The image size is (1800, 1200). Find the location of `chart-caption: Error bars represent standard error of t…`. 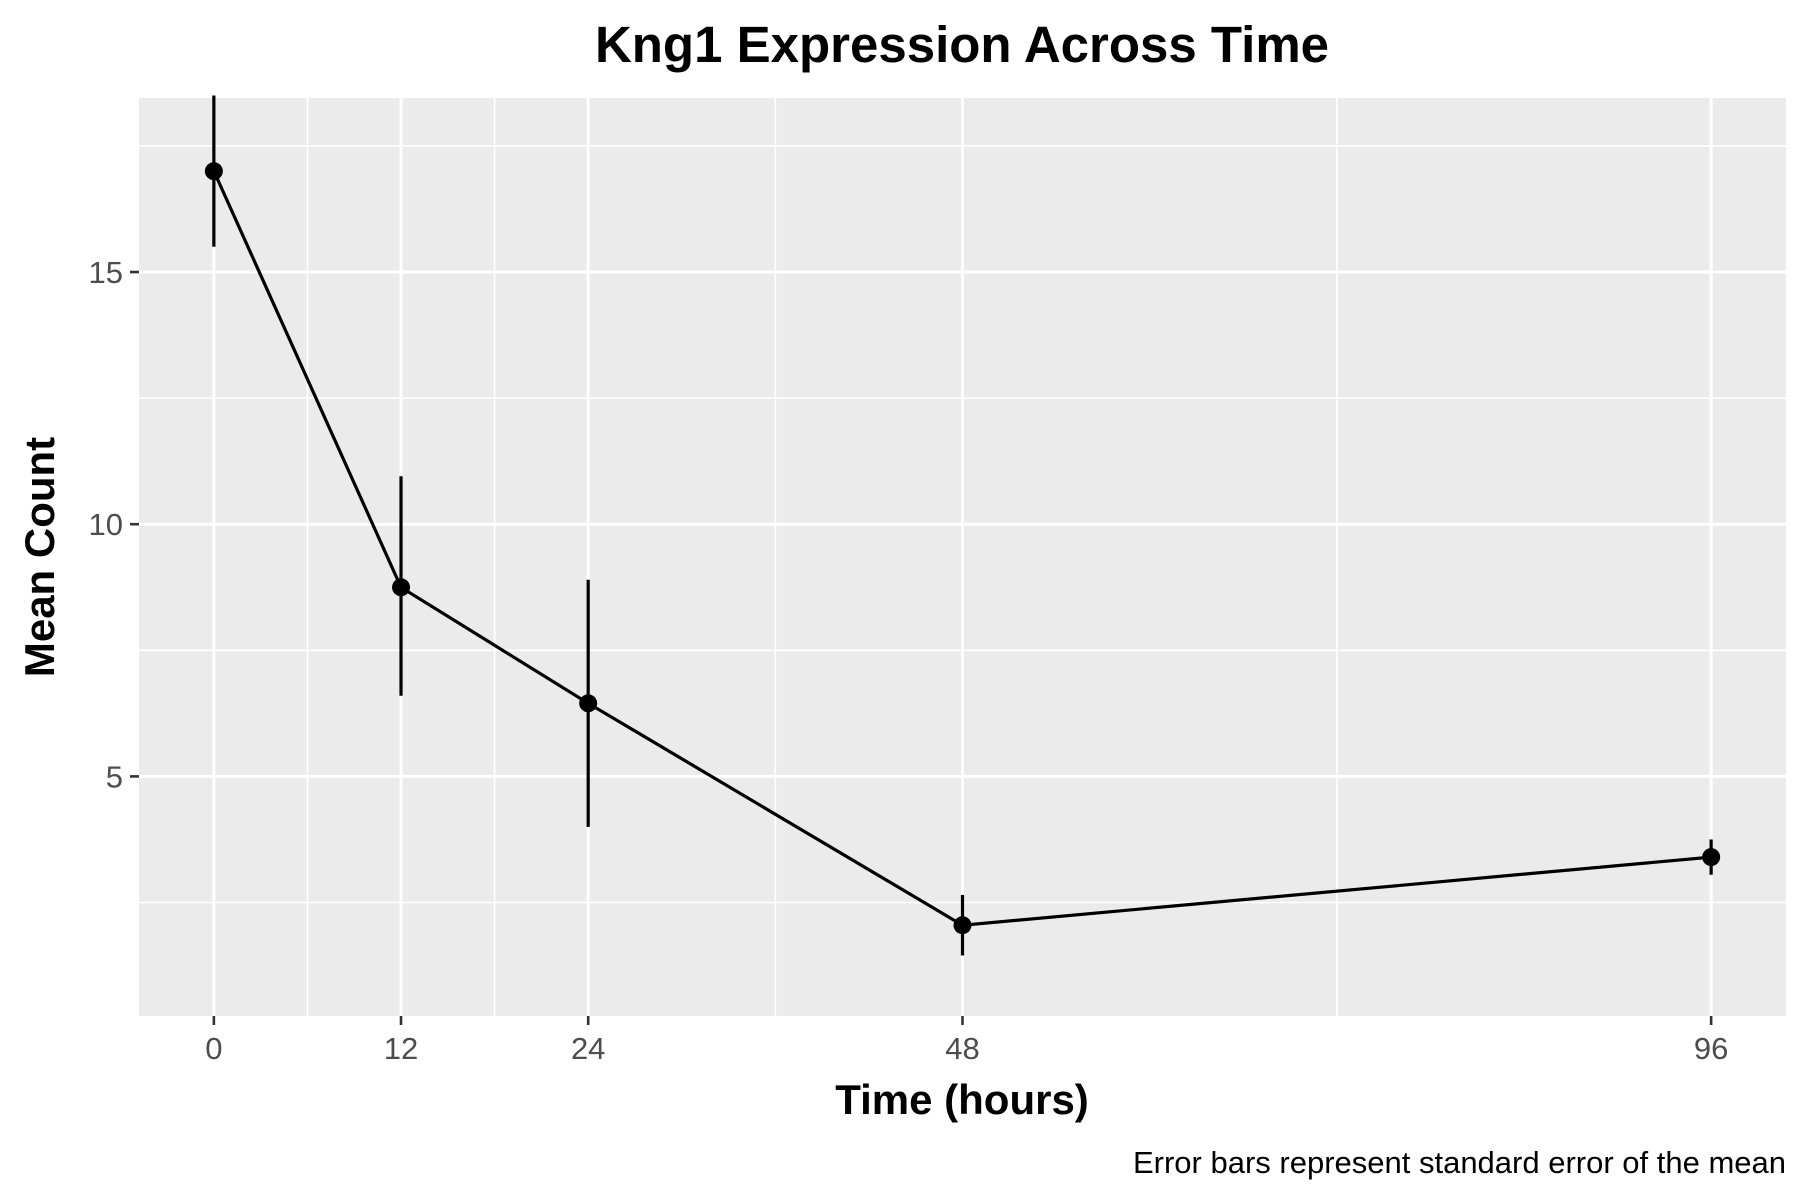

chart-caption: Error bars represent standard error of t… is located at coordinates (1459, 1162).